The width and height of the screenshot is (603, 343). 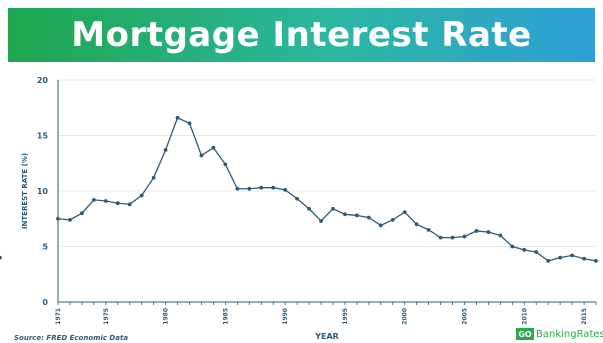 I want to click on chart-title: Mortgage Interest Rate, so click(x=301, y=35).